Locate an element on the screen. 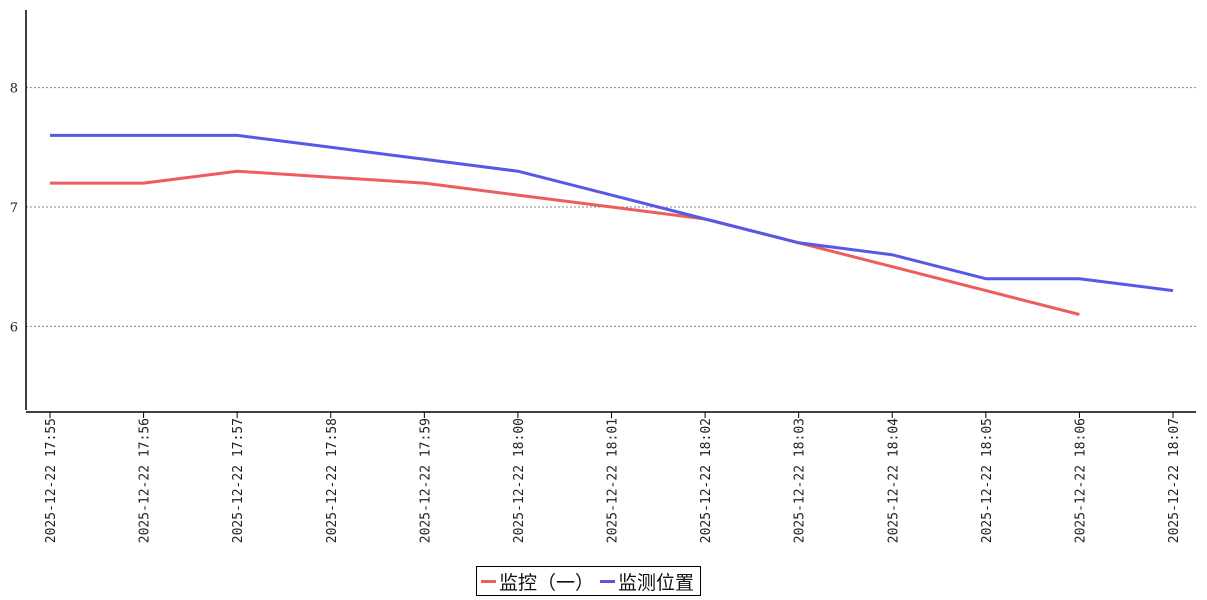  legend-item-series-2: 监测位置 is located at coordinates (647, 581).